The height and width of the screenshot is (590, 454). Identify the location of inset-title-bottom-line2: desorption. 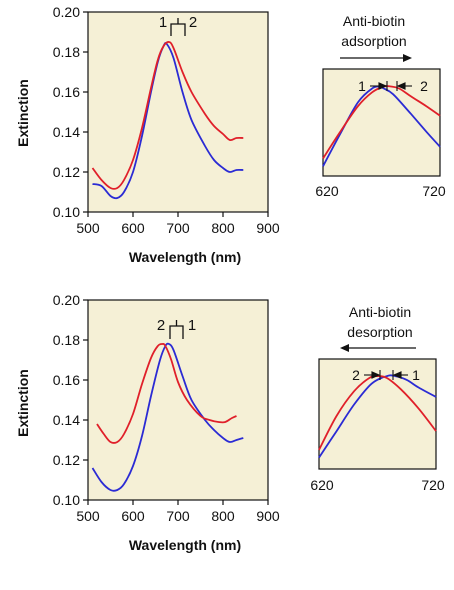
(379, 332).